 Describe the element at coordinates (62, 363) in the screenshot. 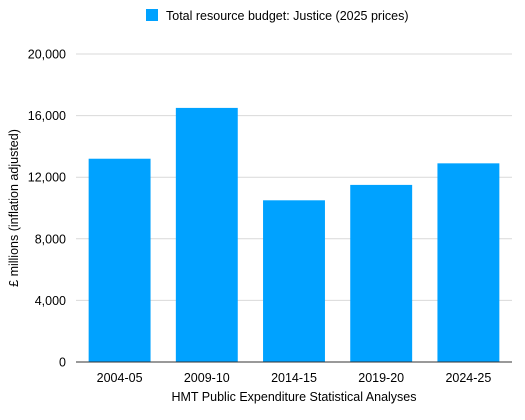

I see `y-tick-label: 0` at that location.